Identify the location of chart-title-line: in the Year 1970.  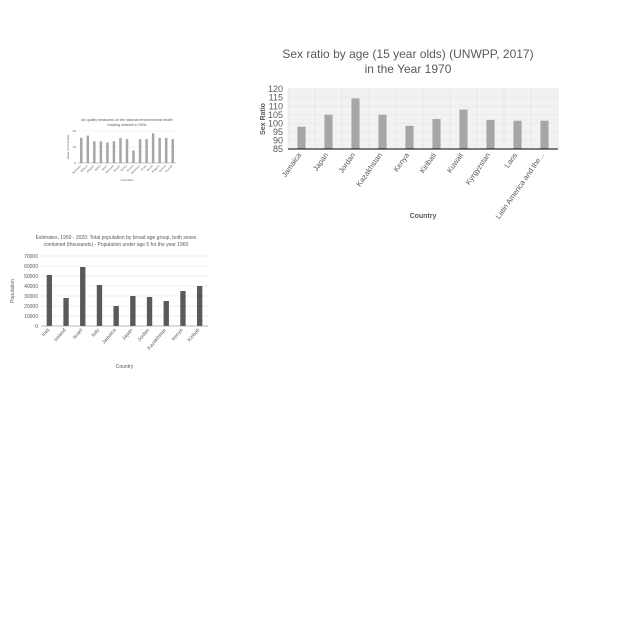
(408, 69).